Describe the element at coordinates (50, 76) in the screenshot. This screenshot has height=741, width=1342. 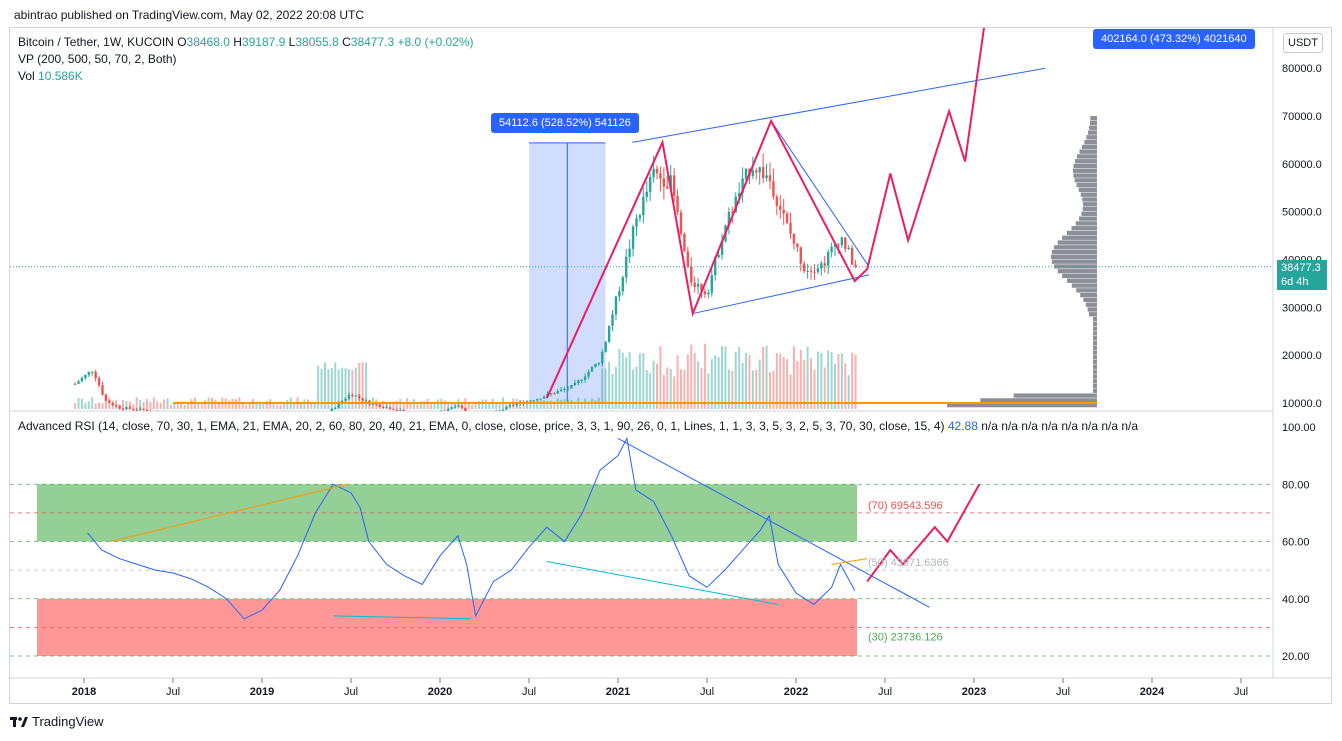
I see `vol-legend: Vol 10.586K` at that location.